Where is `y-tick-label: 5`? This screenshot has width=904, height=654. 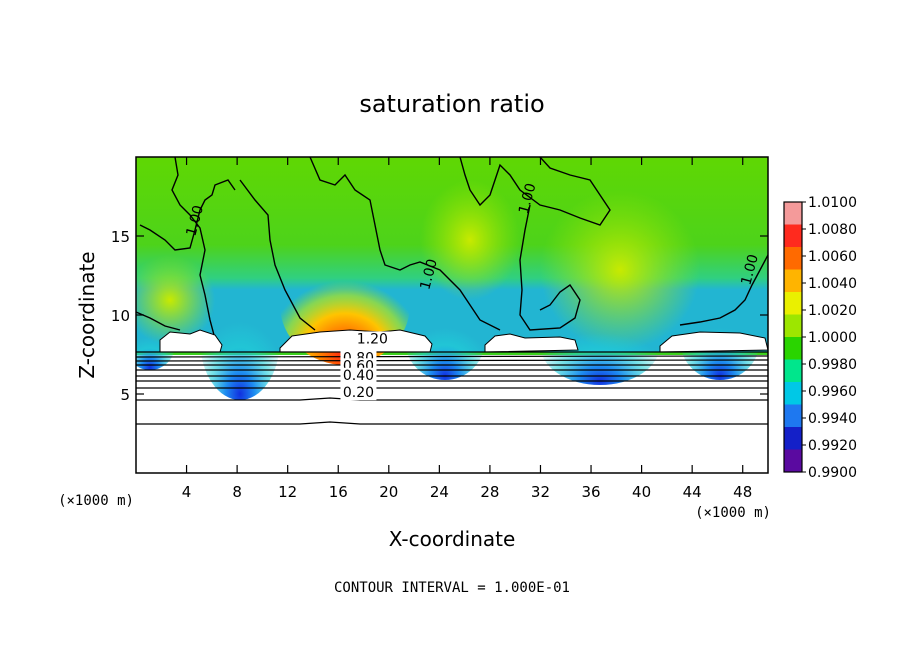 y-tick-label: 5 is located at coordinates (125, 395).